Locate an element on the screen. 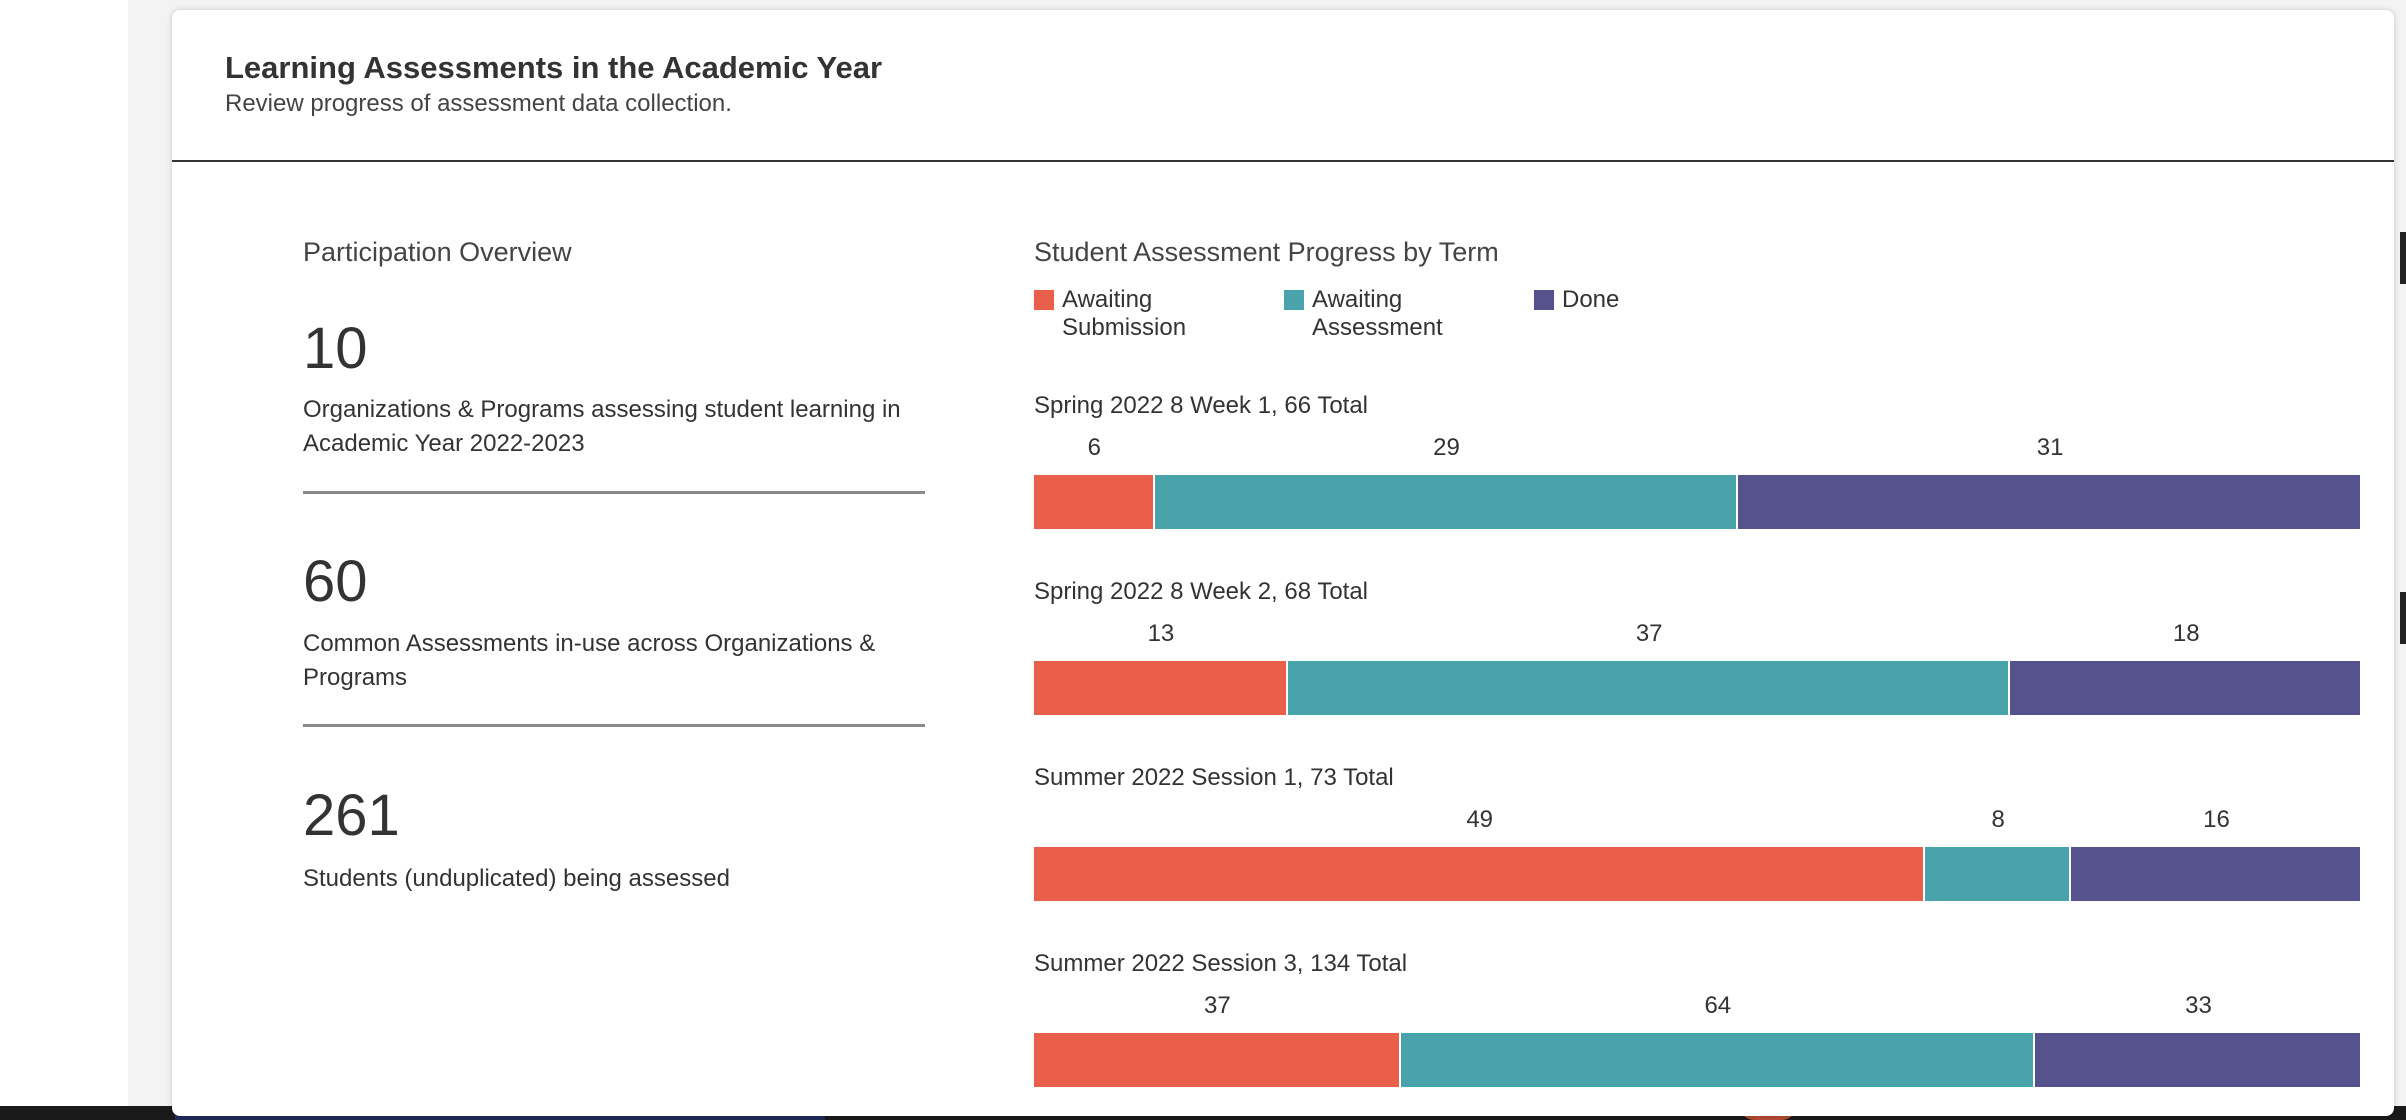  bar-row-label: Spring 2022 8 Week 2, 68 Total is located at coordinates (1201, 591).